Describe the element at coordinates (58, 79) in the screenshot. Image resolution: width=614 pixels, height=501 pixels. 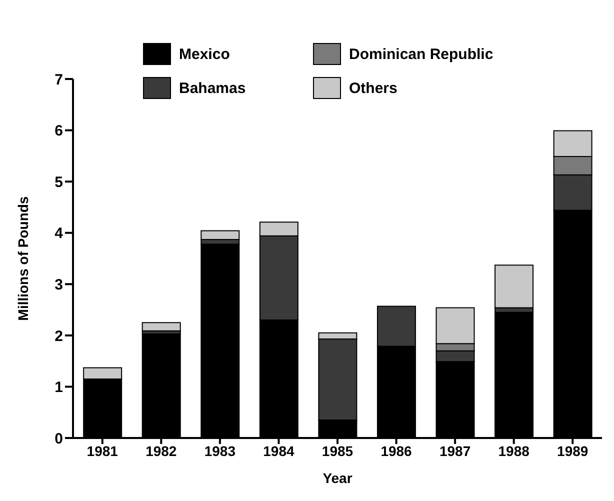
I see `y-tick-label: 7` at that location.